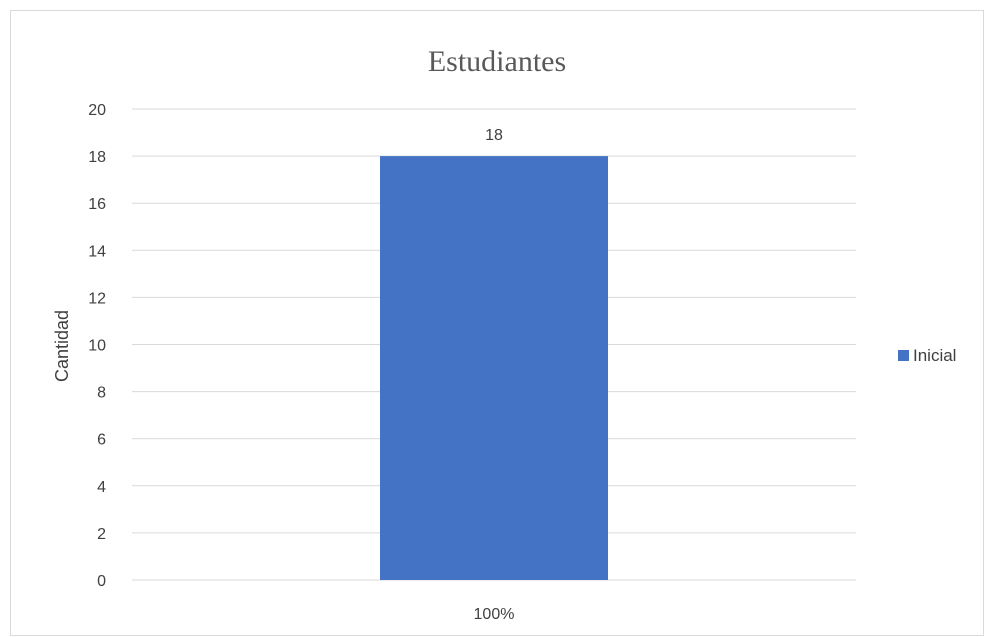  I want to click on y-tick-label: 8, so click(101, 393).